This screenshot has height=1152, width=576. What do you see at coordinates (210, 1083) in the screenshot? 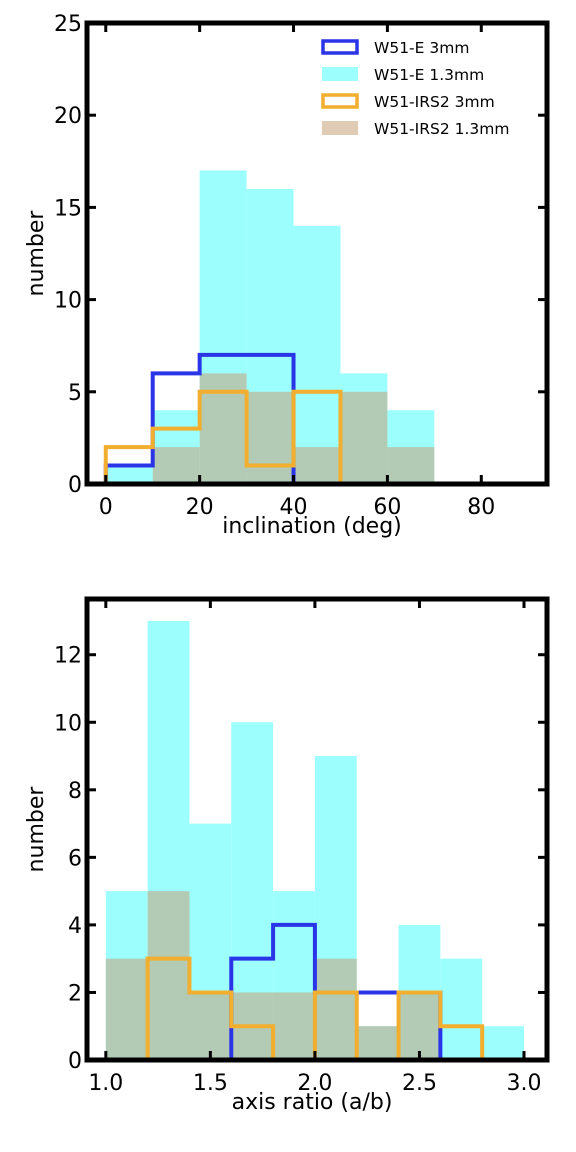
I see `x-tick-label: 1.5` at bounding box center [210, 1083].